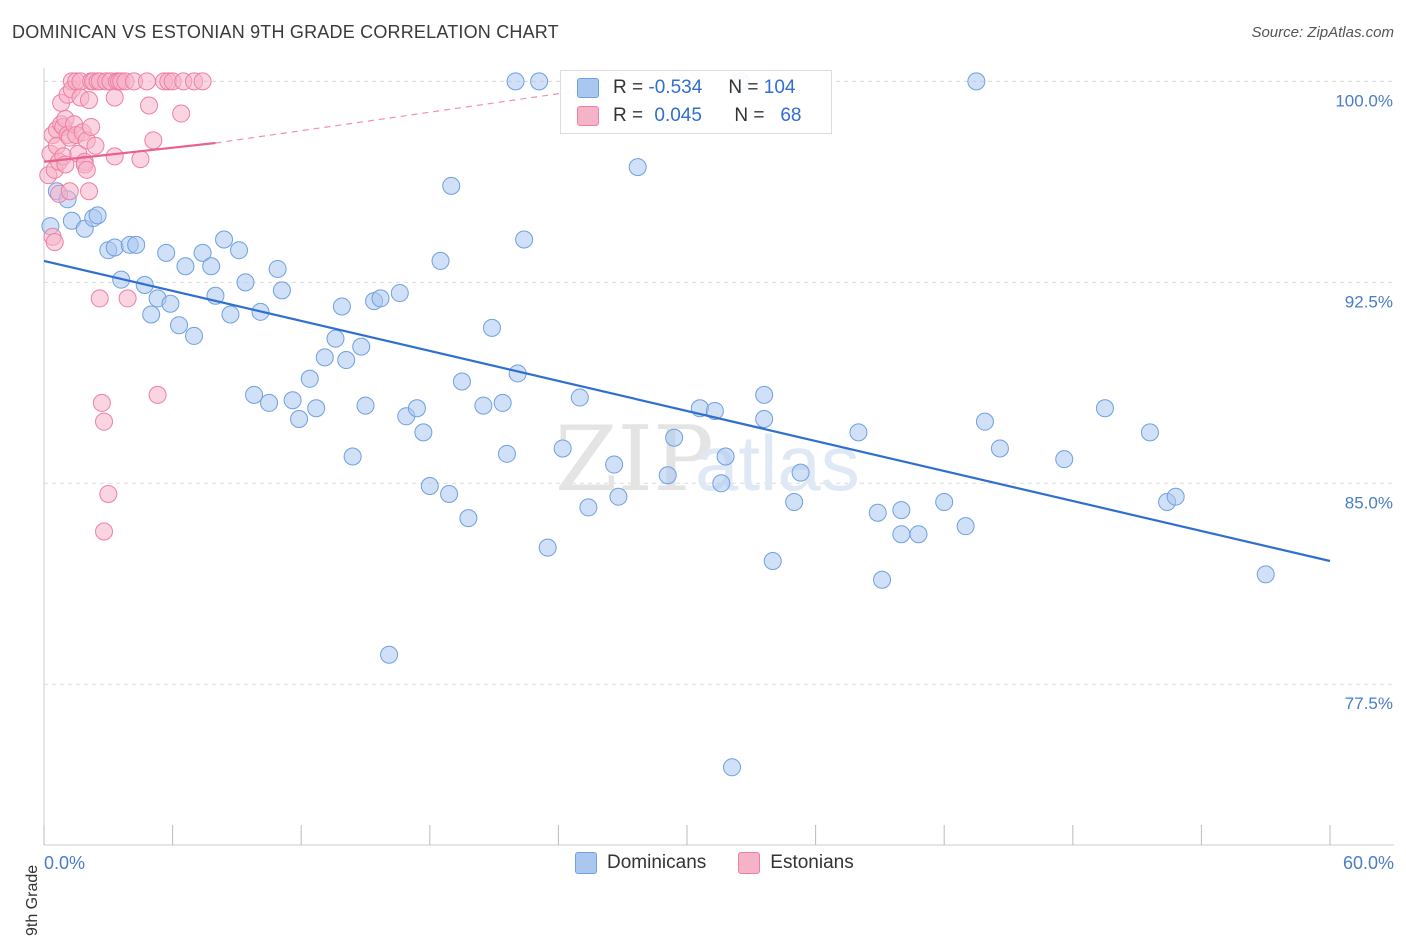  I want to click on bottom-legend-label-estonians: Estonians, so click(812, 862).